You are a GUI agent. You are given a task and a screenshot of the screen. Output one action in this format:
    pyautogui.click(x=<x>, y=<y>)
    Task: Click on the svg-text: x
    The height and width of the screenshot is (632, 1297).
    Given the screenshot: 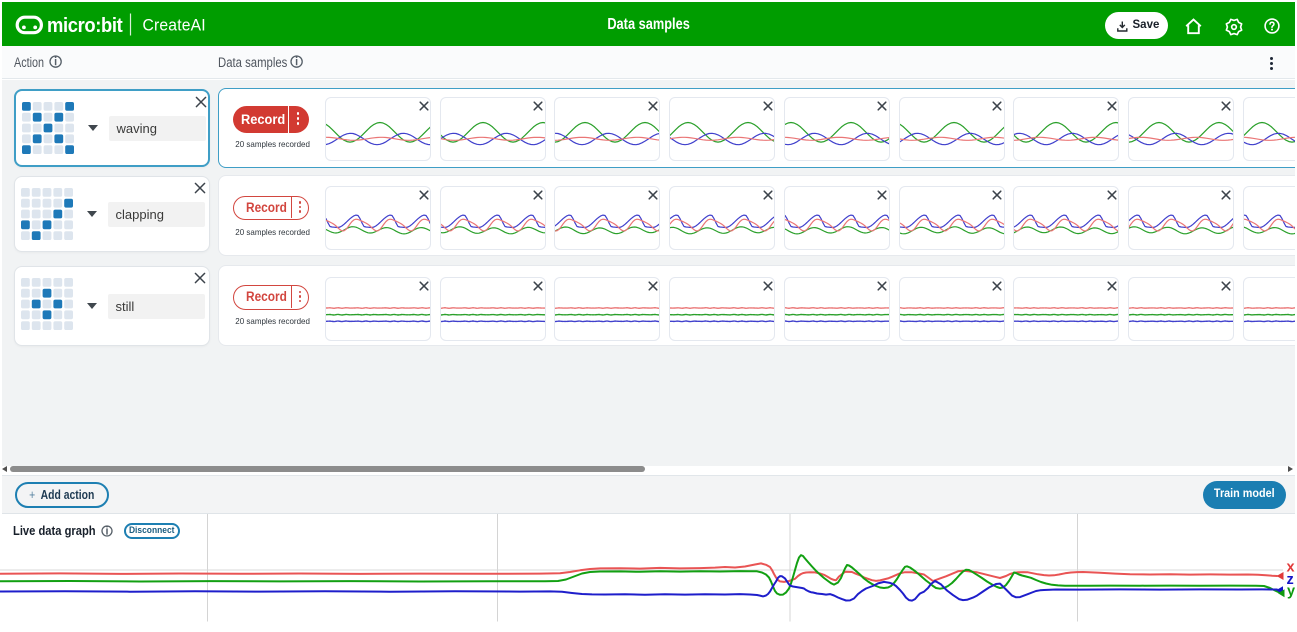 What is the action you would take?
    pyautogui.click(x=1291, y=568)
    